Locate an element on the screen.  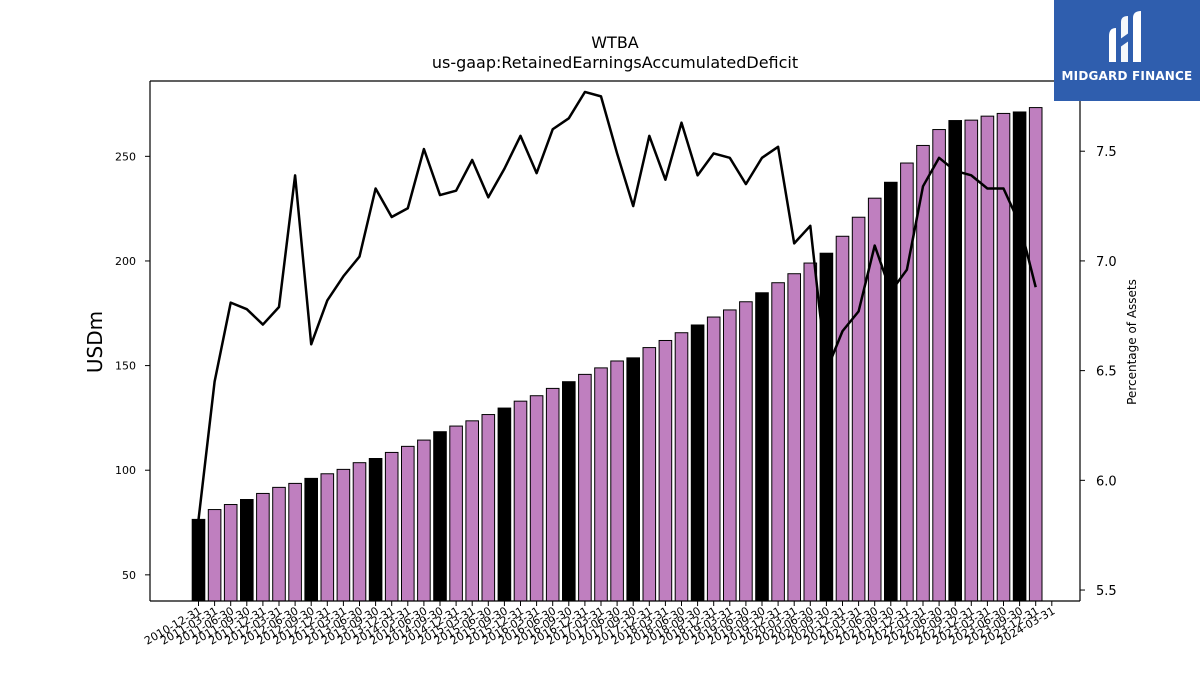
midgard-finance-logo: MIDGARD FINANCE is located at coordinates (1127, 50).